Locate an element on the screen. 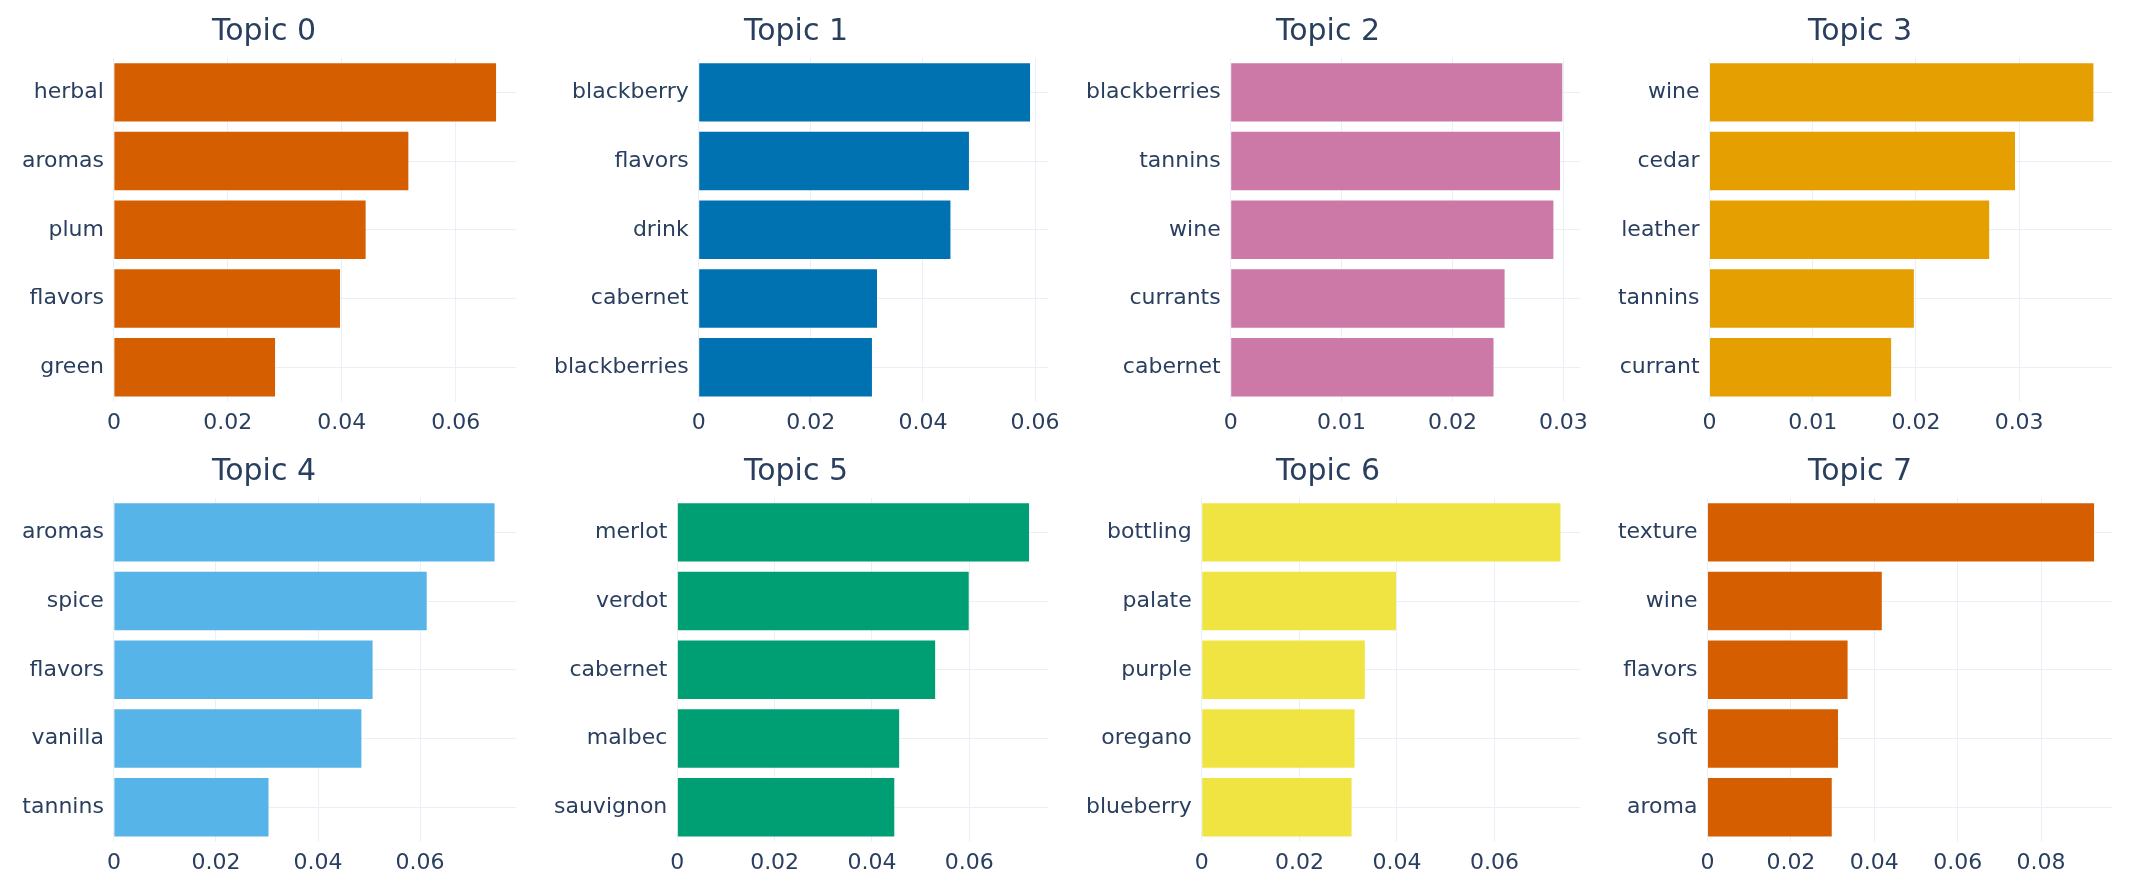  y-tick-label: verdot is located at coordinates (632, 599).